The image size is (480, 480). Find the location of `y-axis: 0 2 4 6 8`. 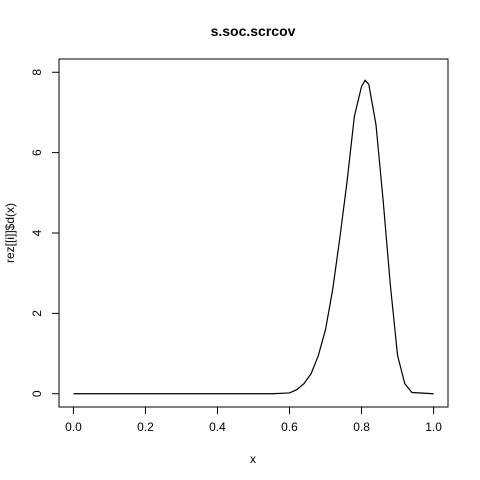

y-axis: 0 2 4 6 8 is located at coordinates (45, 233).